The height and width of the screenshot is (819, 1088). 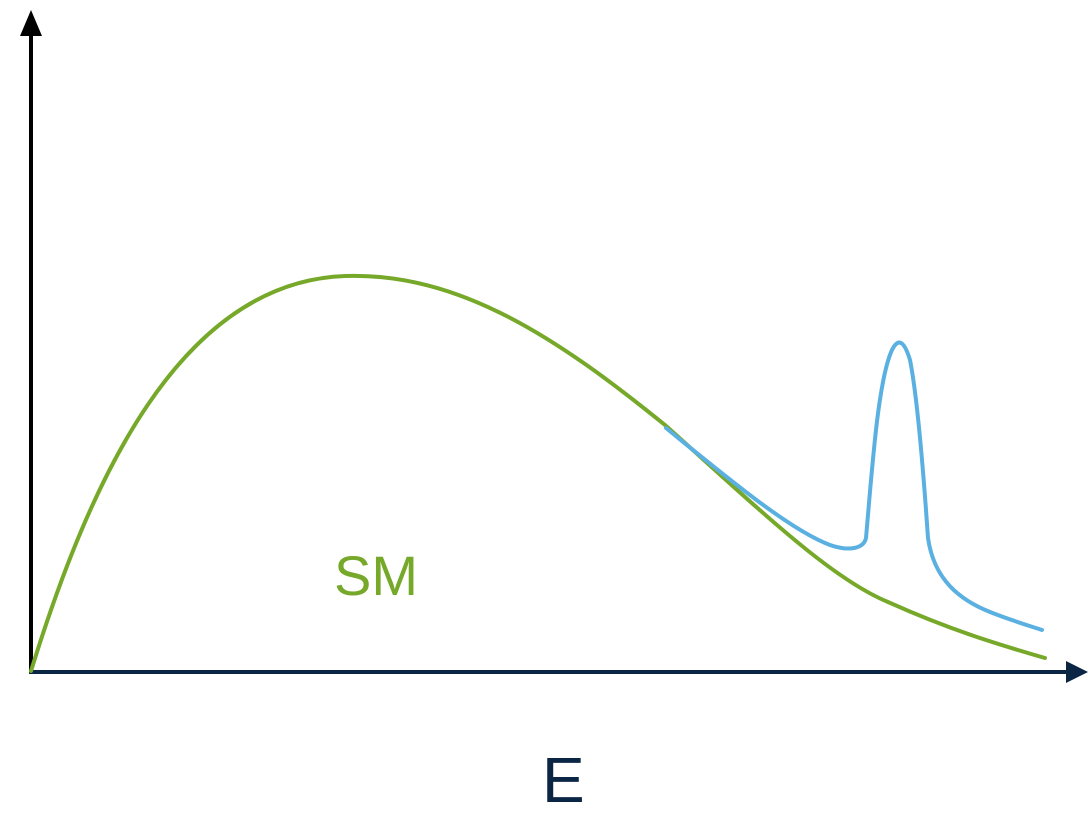 I want to click on sm-curve-label: SM, so click(x=376, y=575).